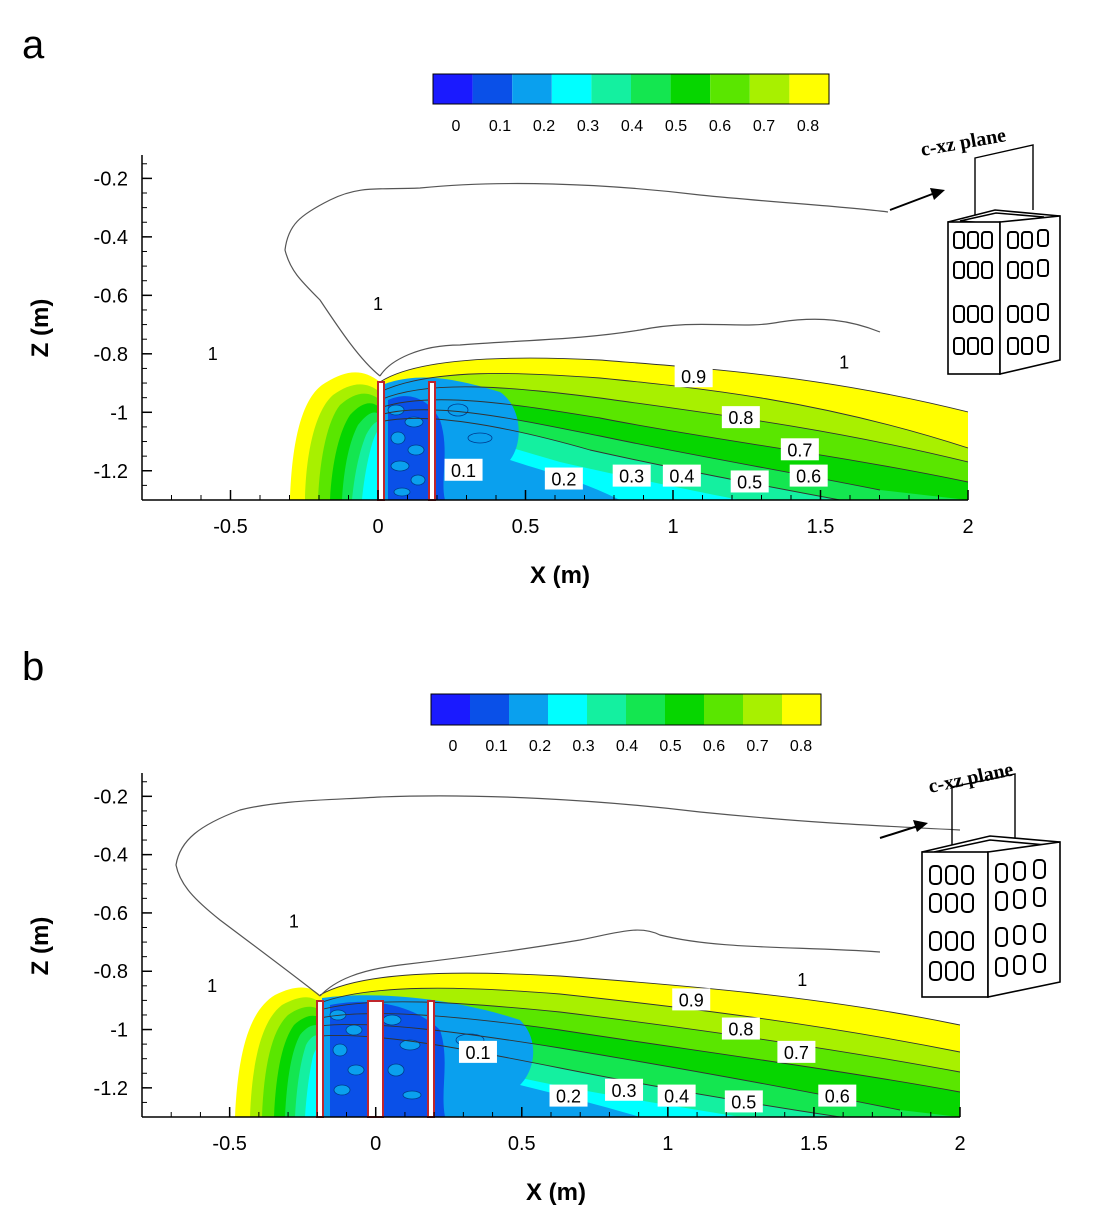 The width and height of the screenshot is (1100, 1228). I want to click on contour-label: 0.5, so click(749, 482).